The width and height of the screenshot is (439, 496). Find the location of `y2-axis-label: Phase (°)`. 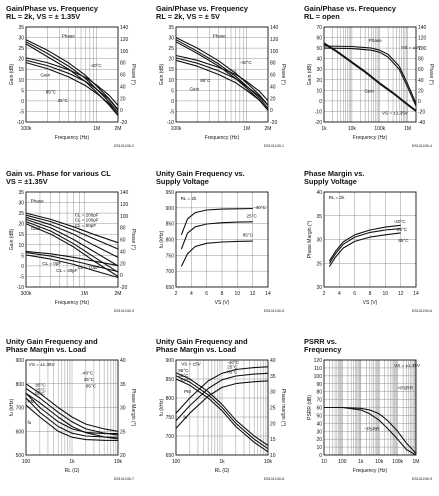

y2-axis-label: Phase (°) is located at coordinates (431, 74).